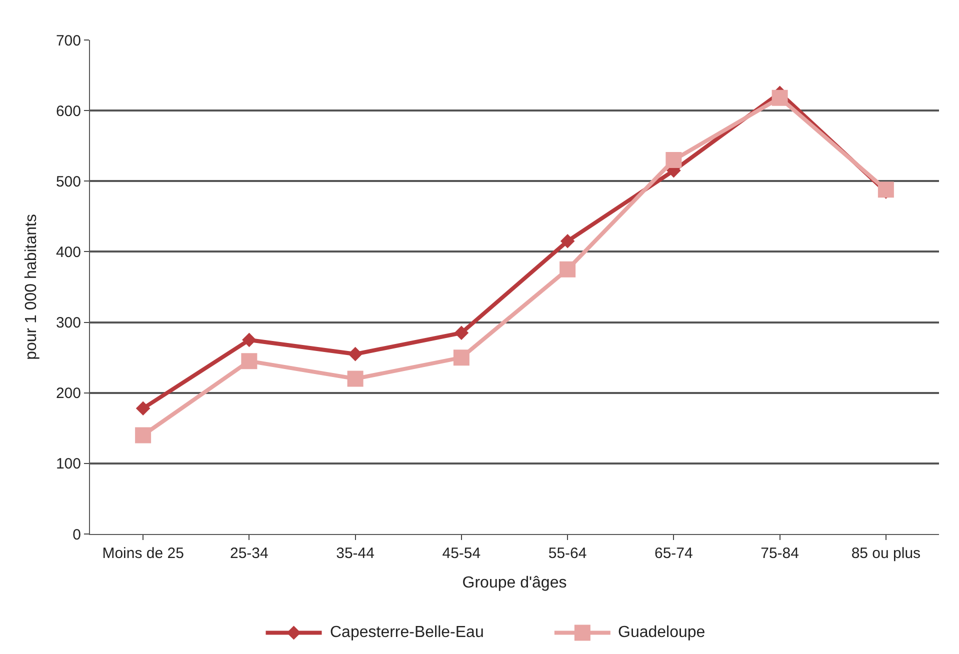 Image resolution: width=959 pixels, height=654 pixels. What do you see at coordinates (68, 252) in the screenshot?
I see `y-tick-label: 400` at bounding box center [68, 252].